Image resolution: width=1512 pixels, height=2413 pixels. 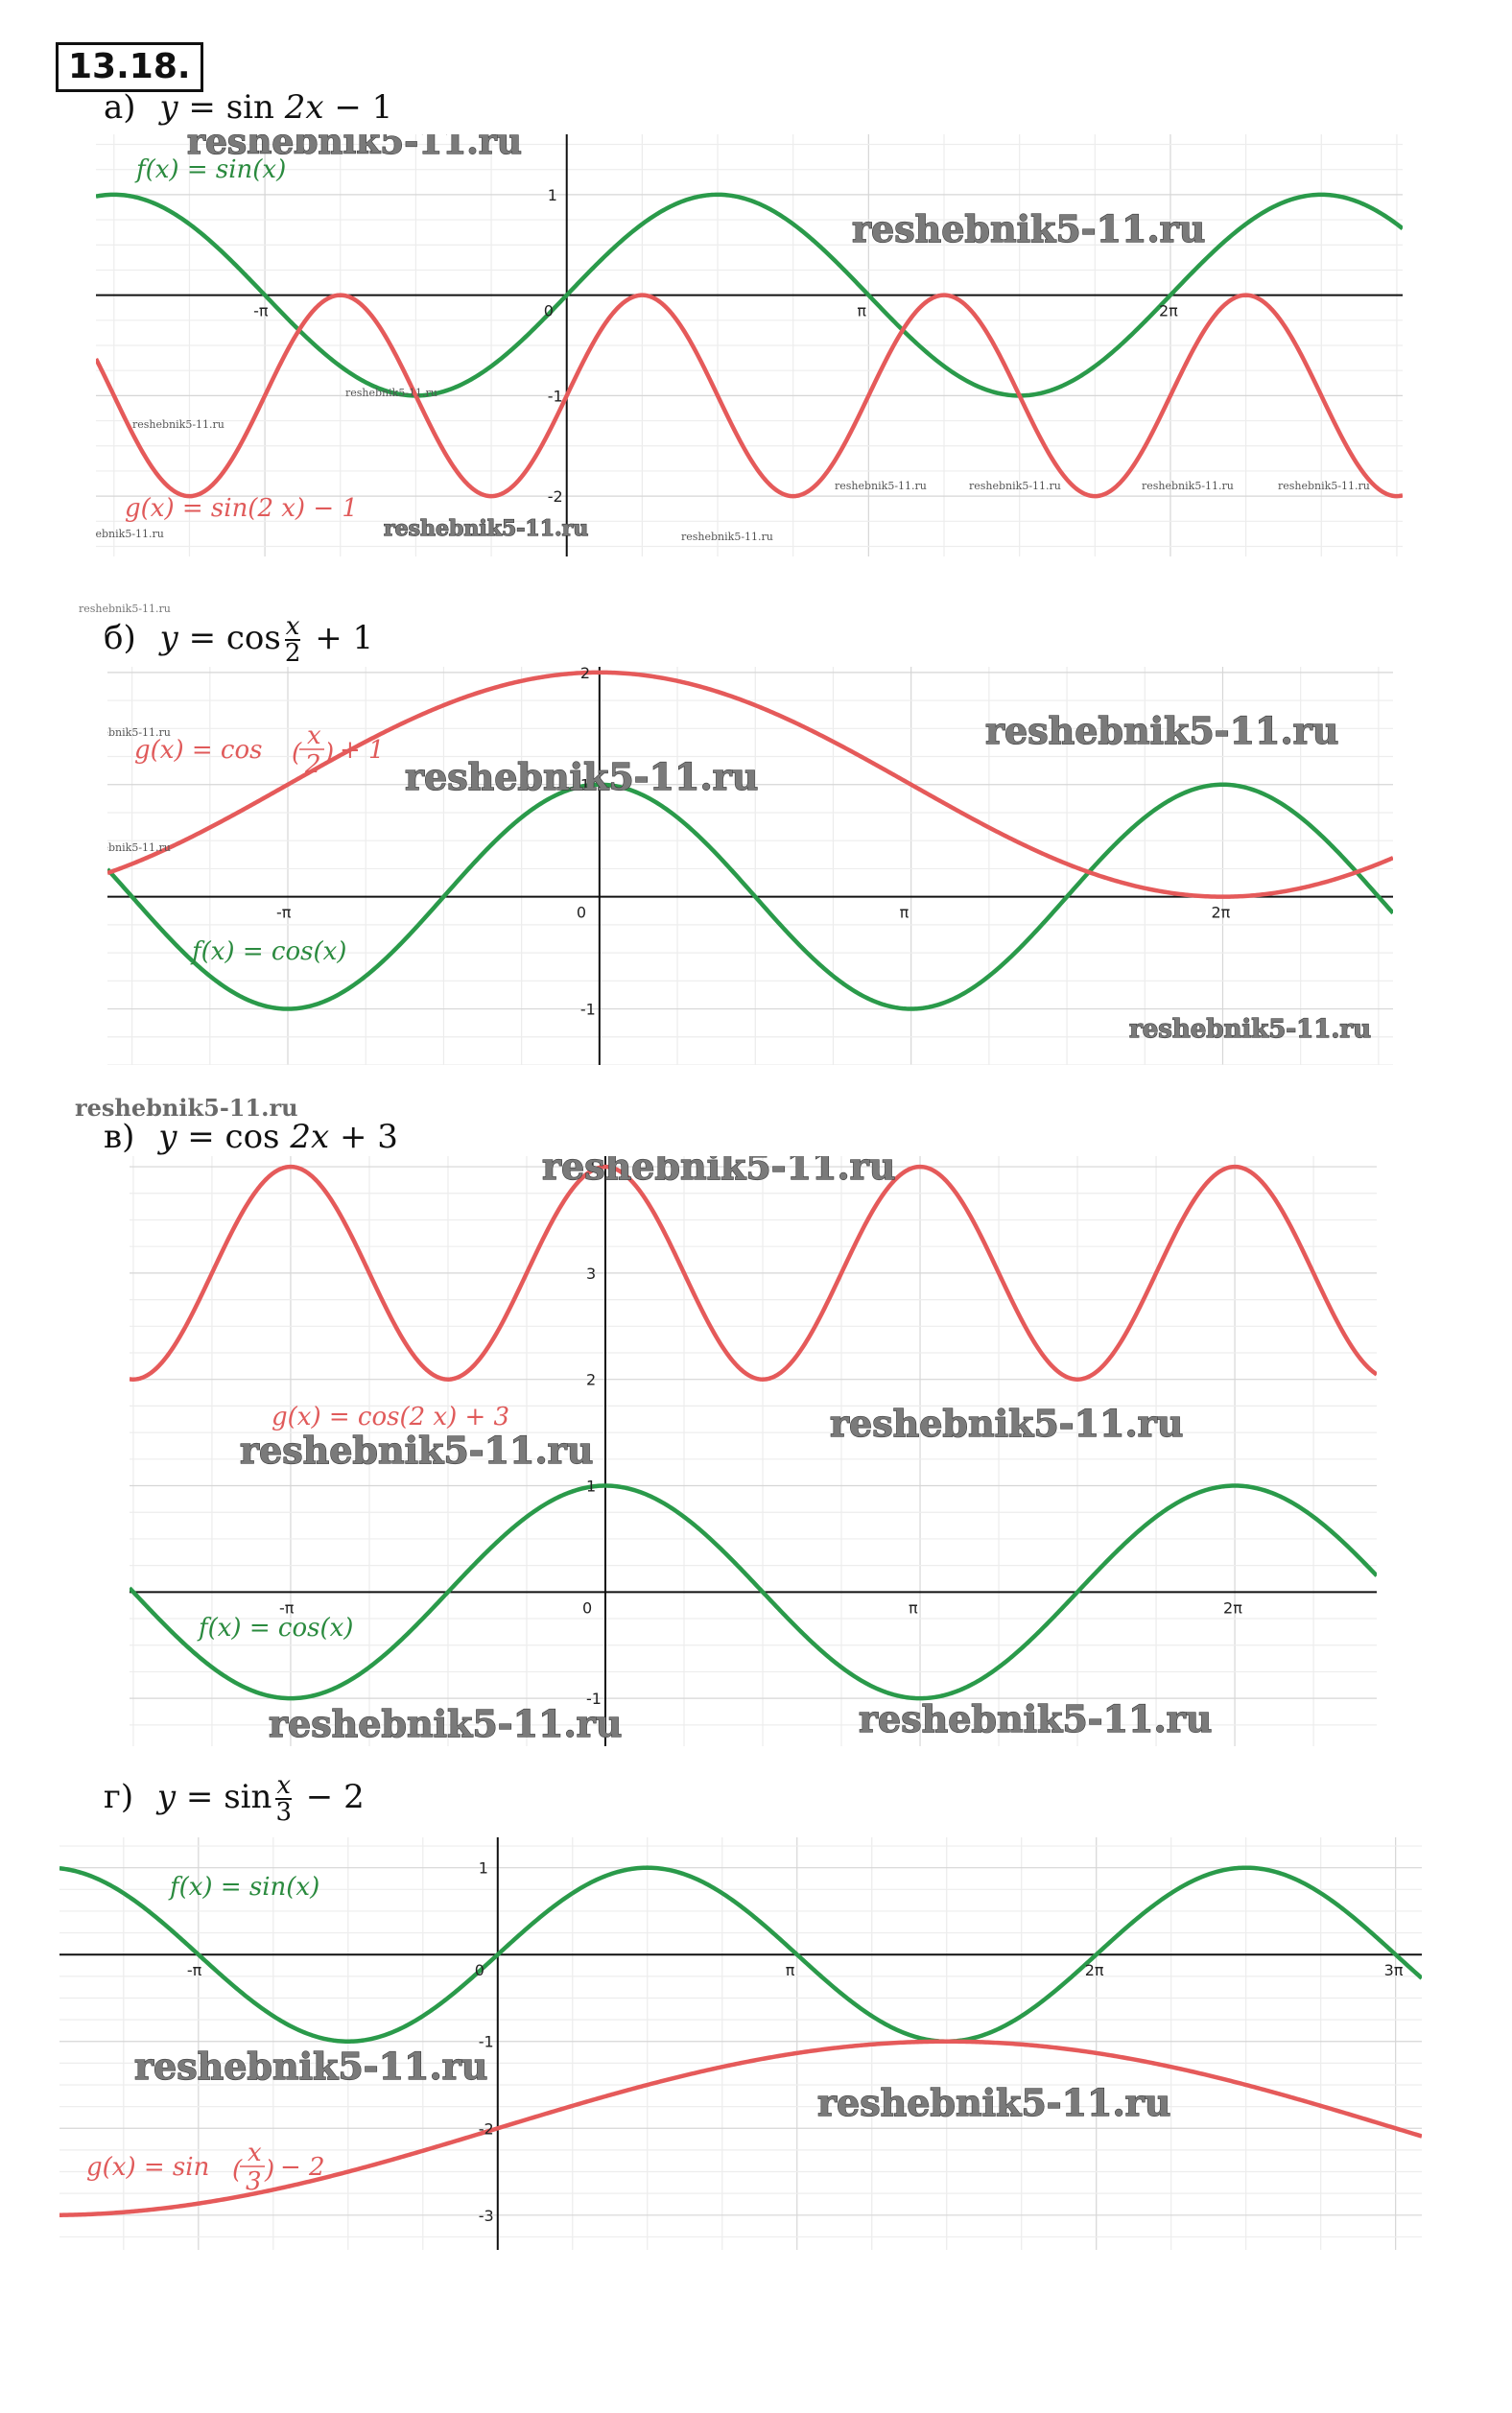 I want to click on y-tick-label: 4, so click(x=591, y=1167).